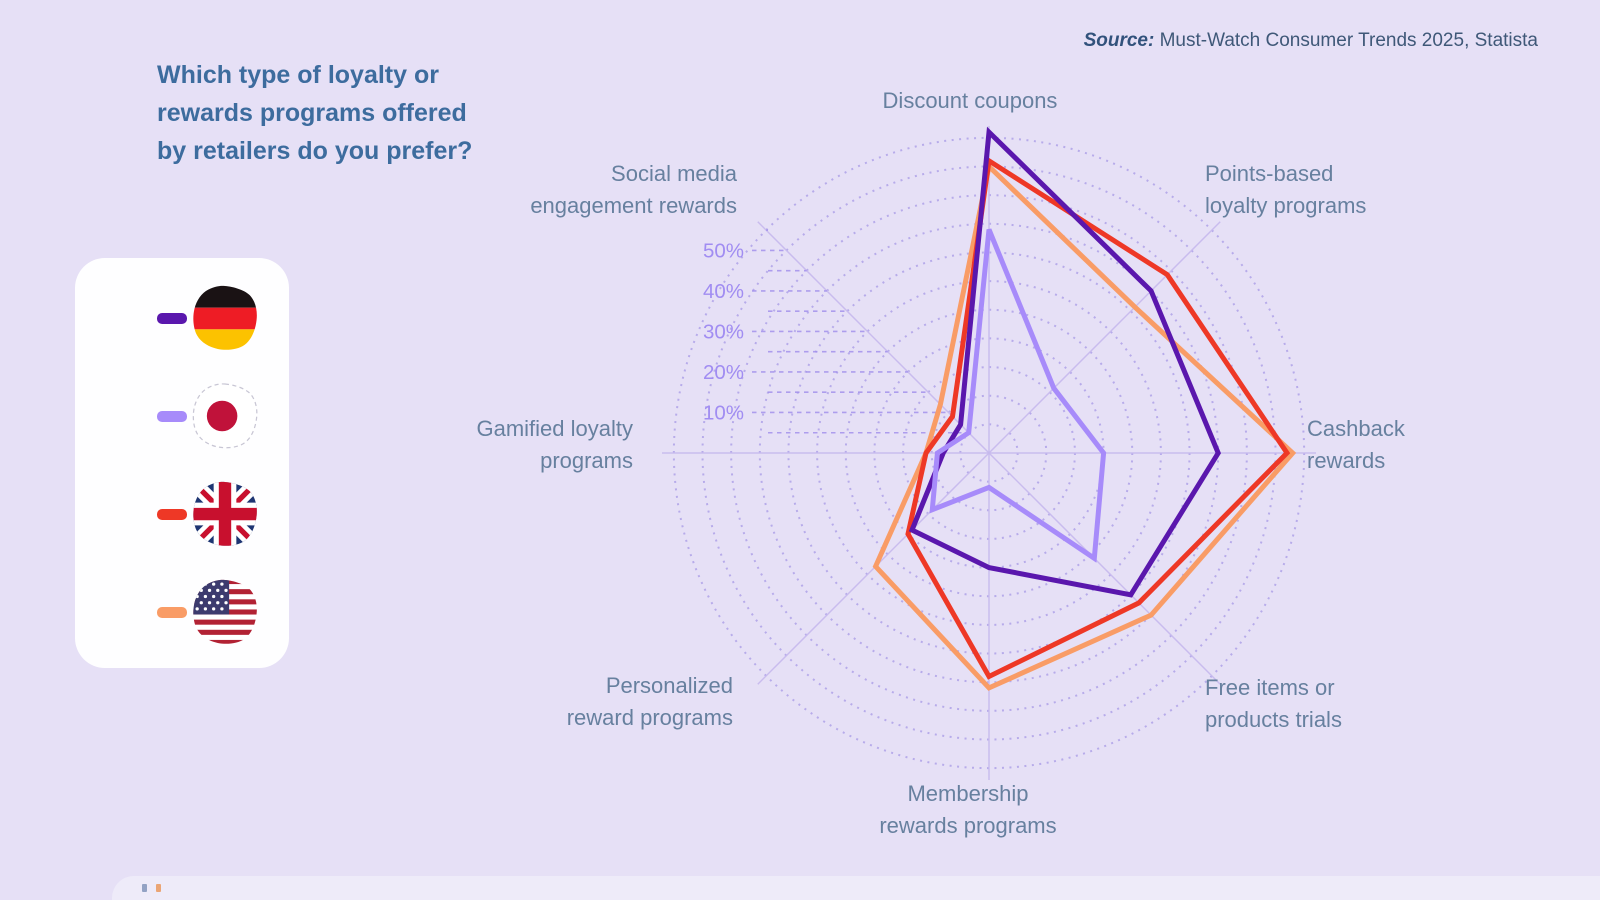 The image size is (1600, 900). I want to click on uk-flag-icon, so click(225, 513).